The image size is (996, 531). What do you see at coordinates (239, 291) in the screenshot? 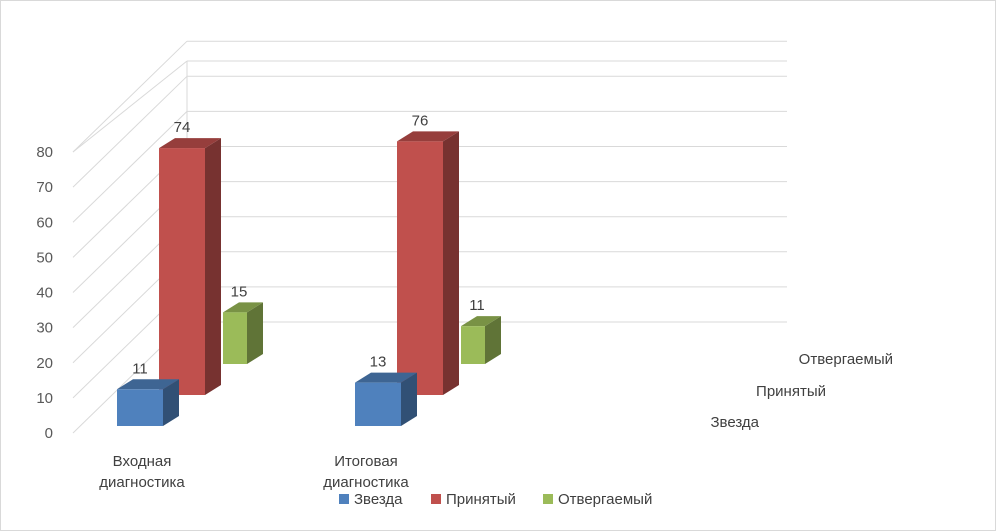
I see `data-label: 15` at bounding box center [239, 291].